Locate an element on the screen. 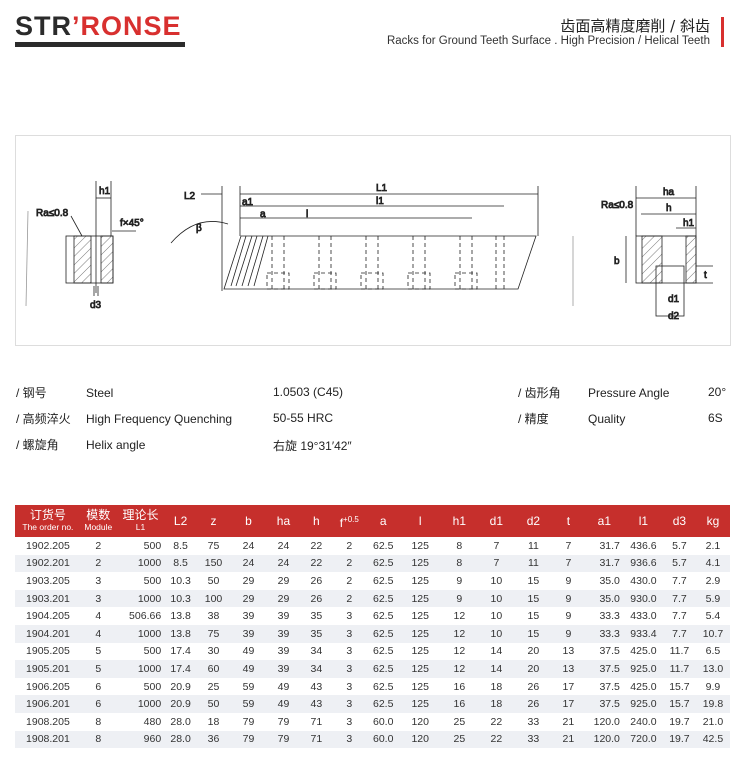 The width and height of the screenshot is (741, 775). column-header: l is located at coordinates (420, 521).